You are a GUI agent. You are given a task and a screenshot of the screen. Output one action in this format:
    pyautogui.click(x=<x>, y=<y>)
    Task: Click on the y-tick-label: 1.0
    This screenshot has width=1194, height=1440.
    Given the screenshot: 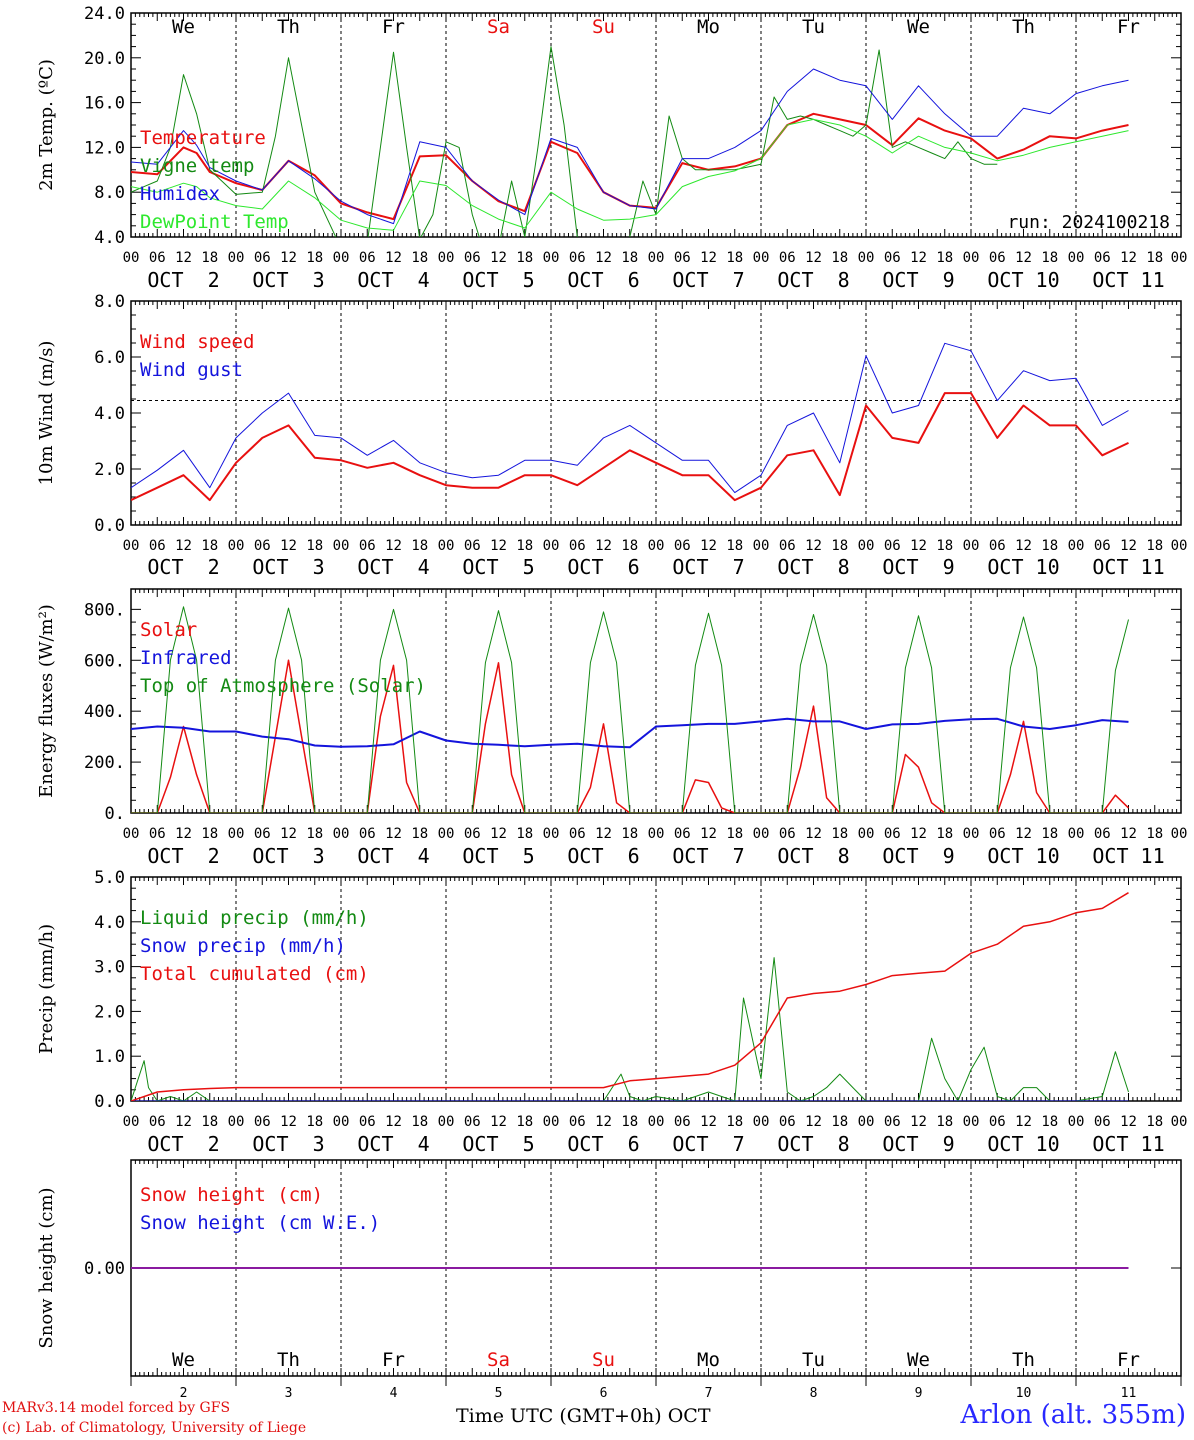 What is the action you would take?
    pyautogui.click(x=109, y=1057)
    